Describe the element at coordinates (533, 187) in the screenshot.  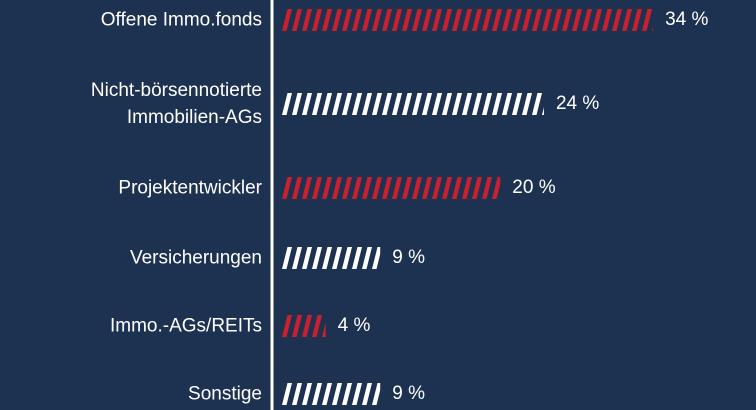
I see `value-label: 20 %` at that location.